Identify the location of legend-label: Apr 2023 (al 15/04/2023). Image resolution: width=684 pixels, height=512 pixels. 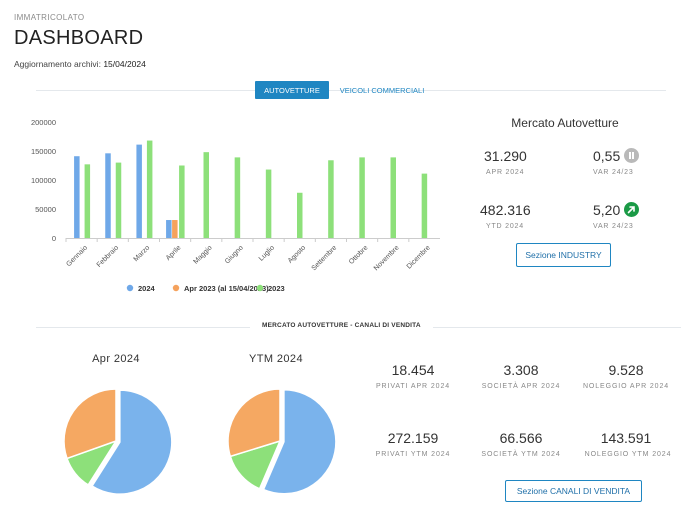
(226, 288).